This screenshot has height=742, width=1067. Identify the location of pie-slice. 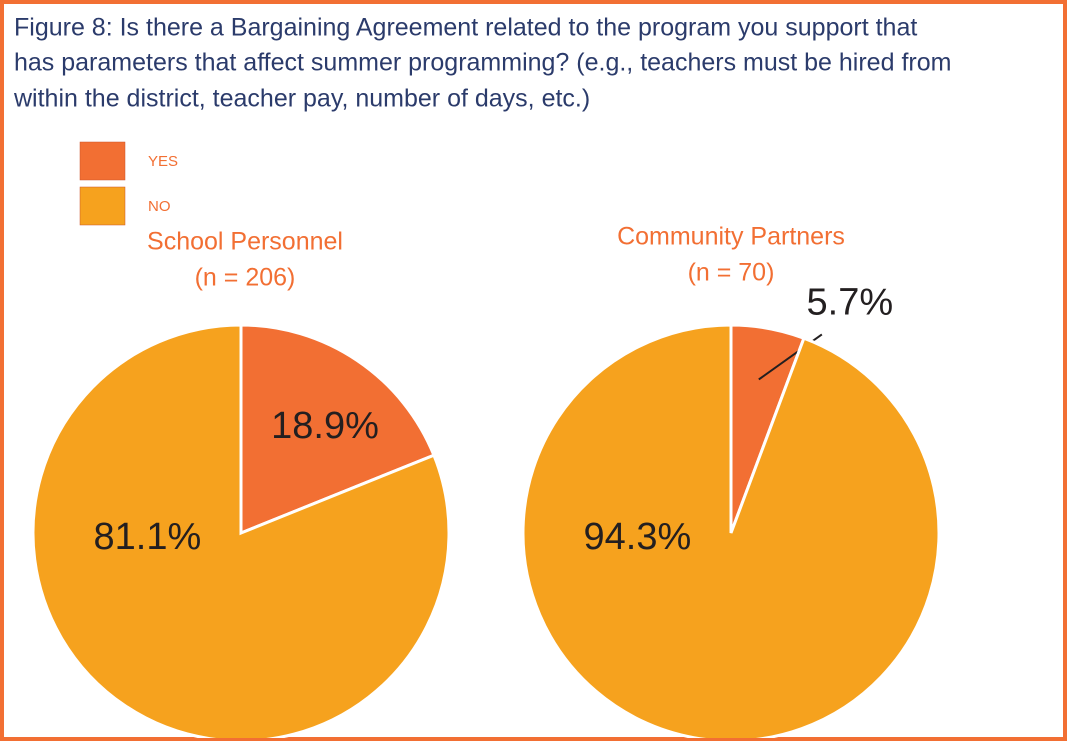
(337, 429).